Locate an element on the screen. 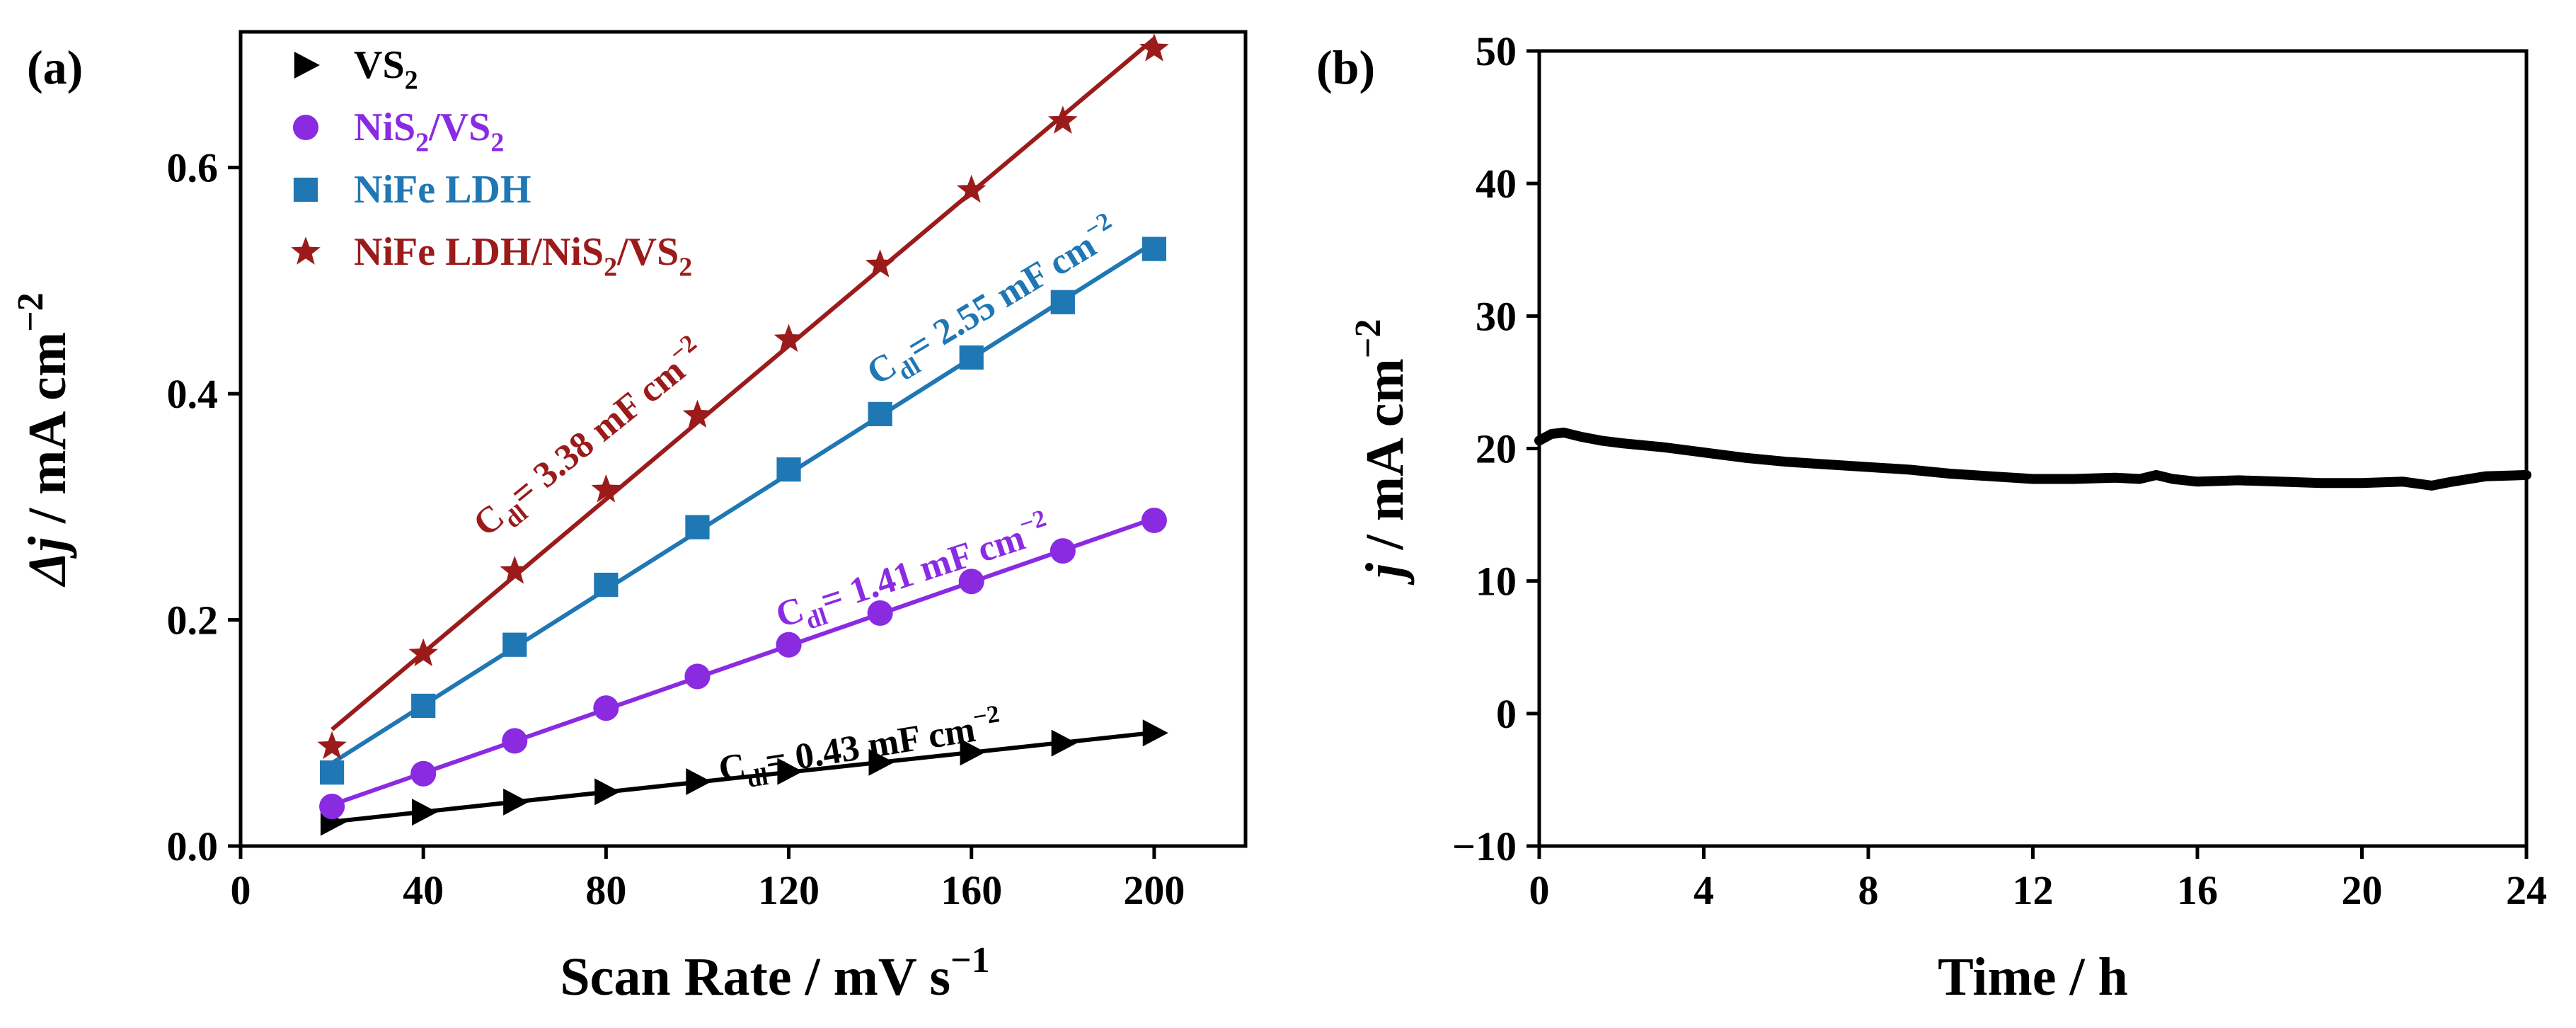 The width and height of the screenshot is (2576, 1028). panel-b-current-curve is located at coordinates (2033, 460).